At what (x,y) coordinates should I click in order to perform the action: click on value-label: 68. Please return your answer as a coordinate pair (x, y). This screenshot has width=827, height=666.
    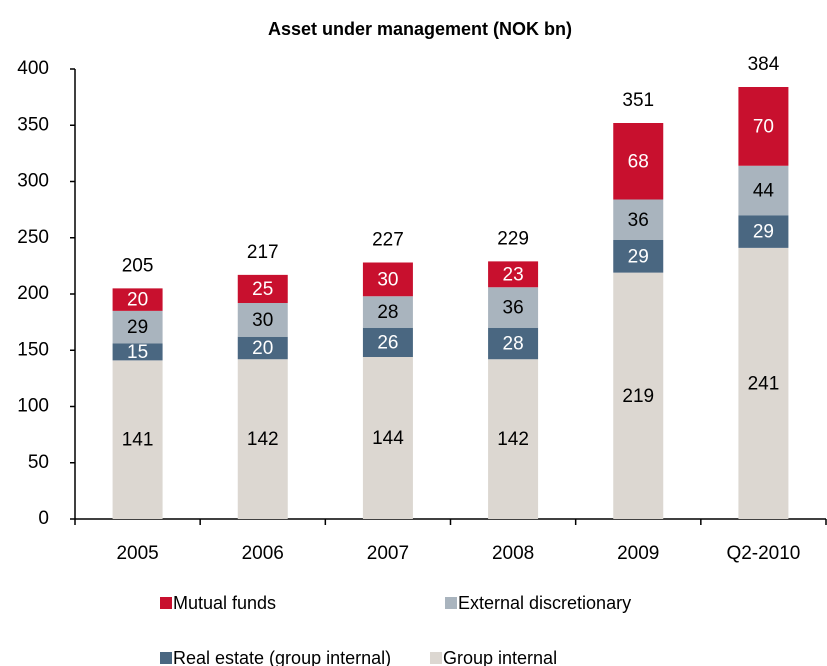
    Looking at the image, I should click on (638, 161).